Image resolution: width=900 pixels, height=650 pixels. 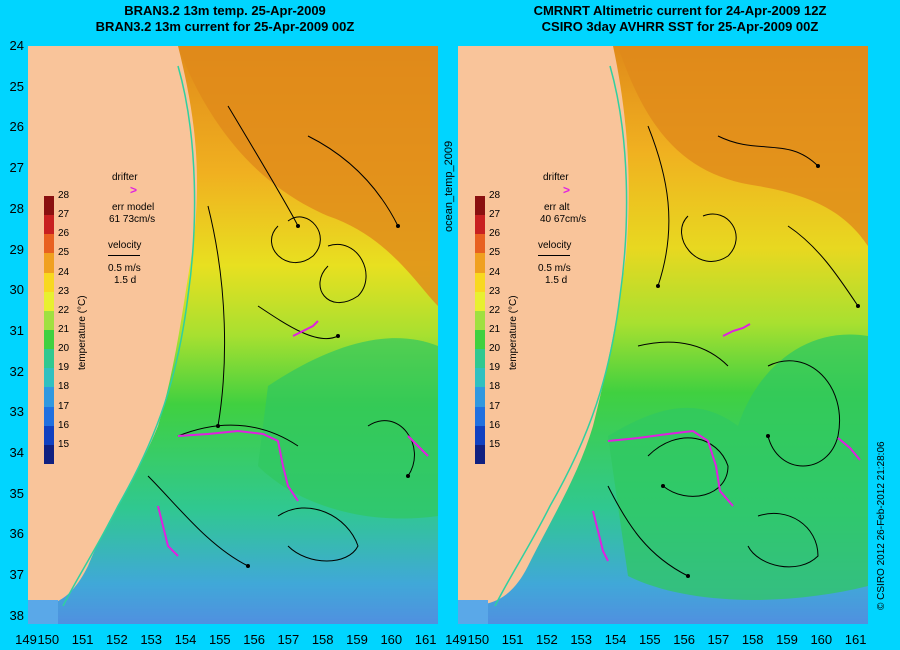 I want to click on y-tick-label: 26, so click(x=16, y=127).